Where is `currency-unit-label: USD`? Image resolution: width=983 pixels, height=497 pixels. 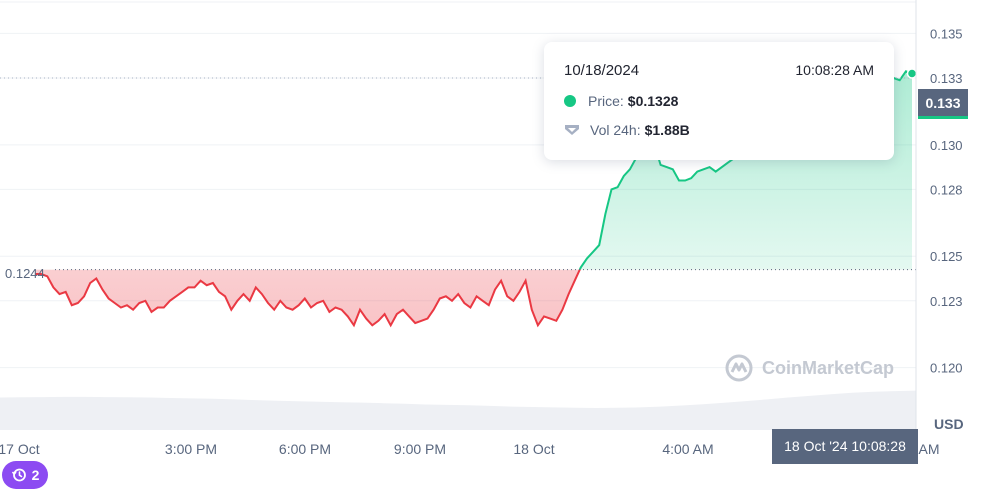 currency-unit-label: USD is located at coordinates (949, 424).